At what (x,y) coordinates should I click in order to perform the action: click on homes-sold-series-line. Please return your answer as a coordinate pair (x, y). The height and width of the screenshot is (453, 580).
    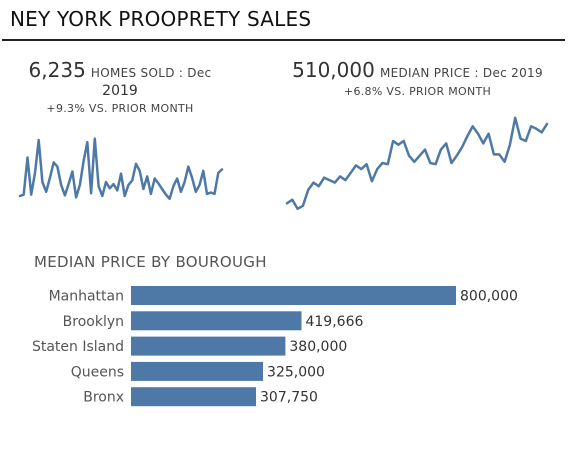
    Looking at the image, I should click on (121, 169).